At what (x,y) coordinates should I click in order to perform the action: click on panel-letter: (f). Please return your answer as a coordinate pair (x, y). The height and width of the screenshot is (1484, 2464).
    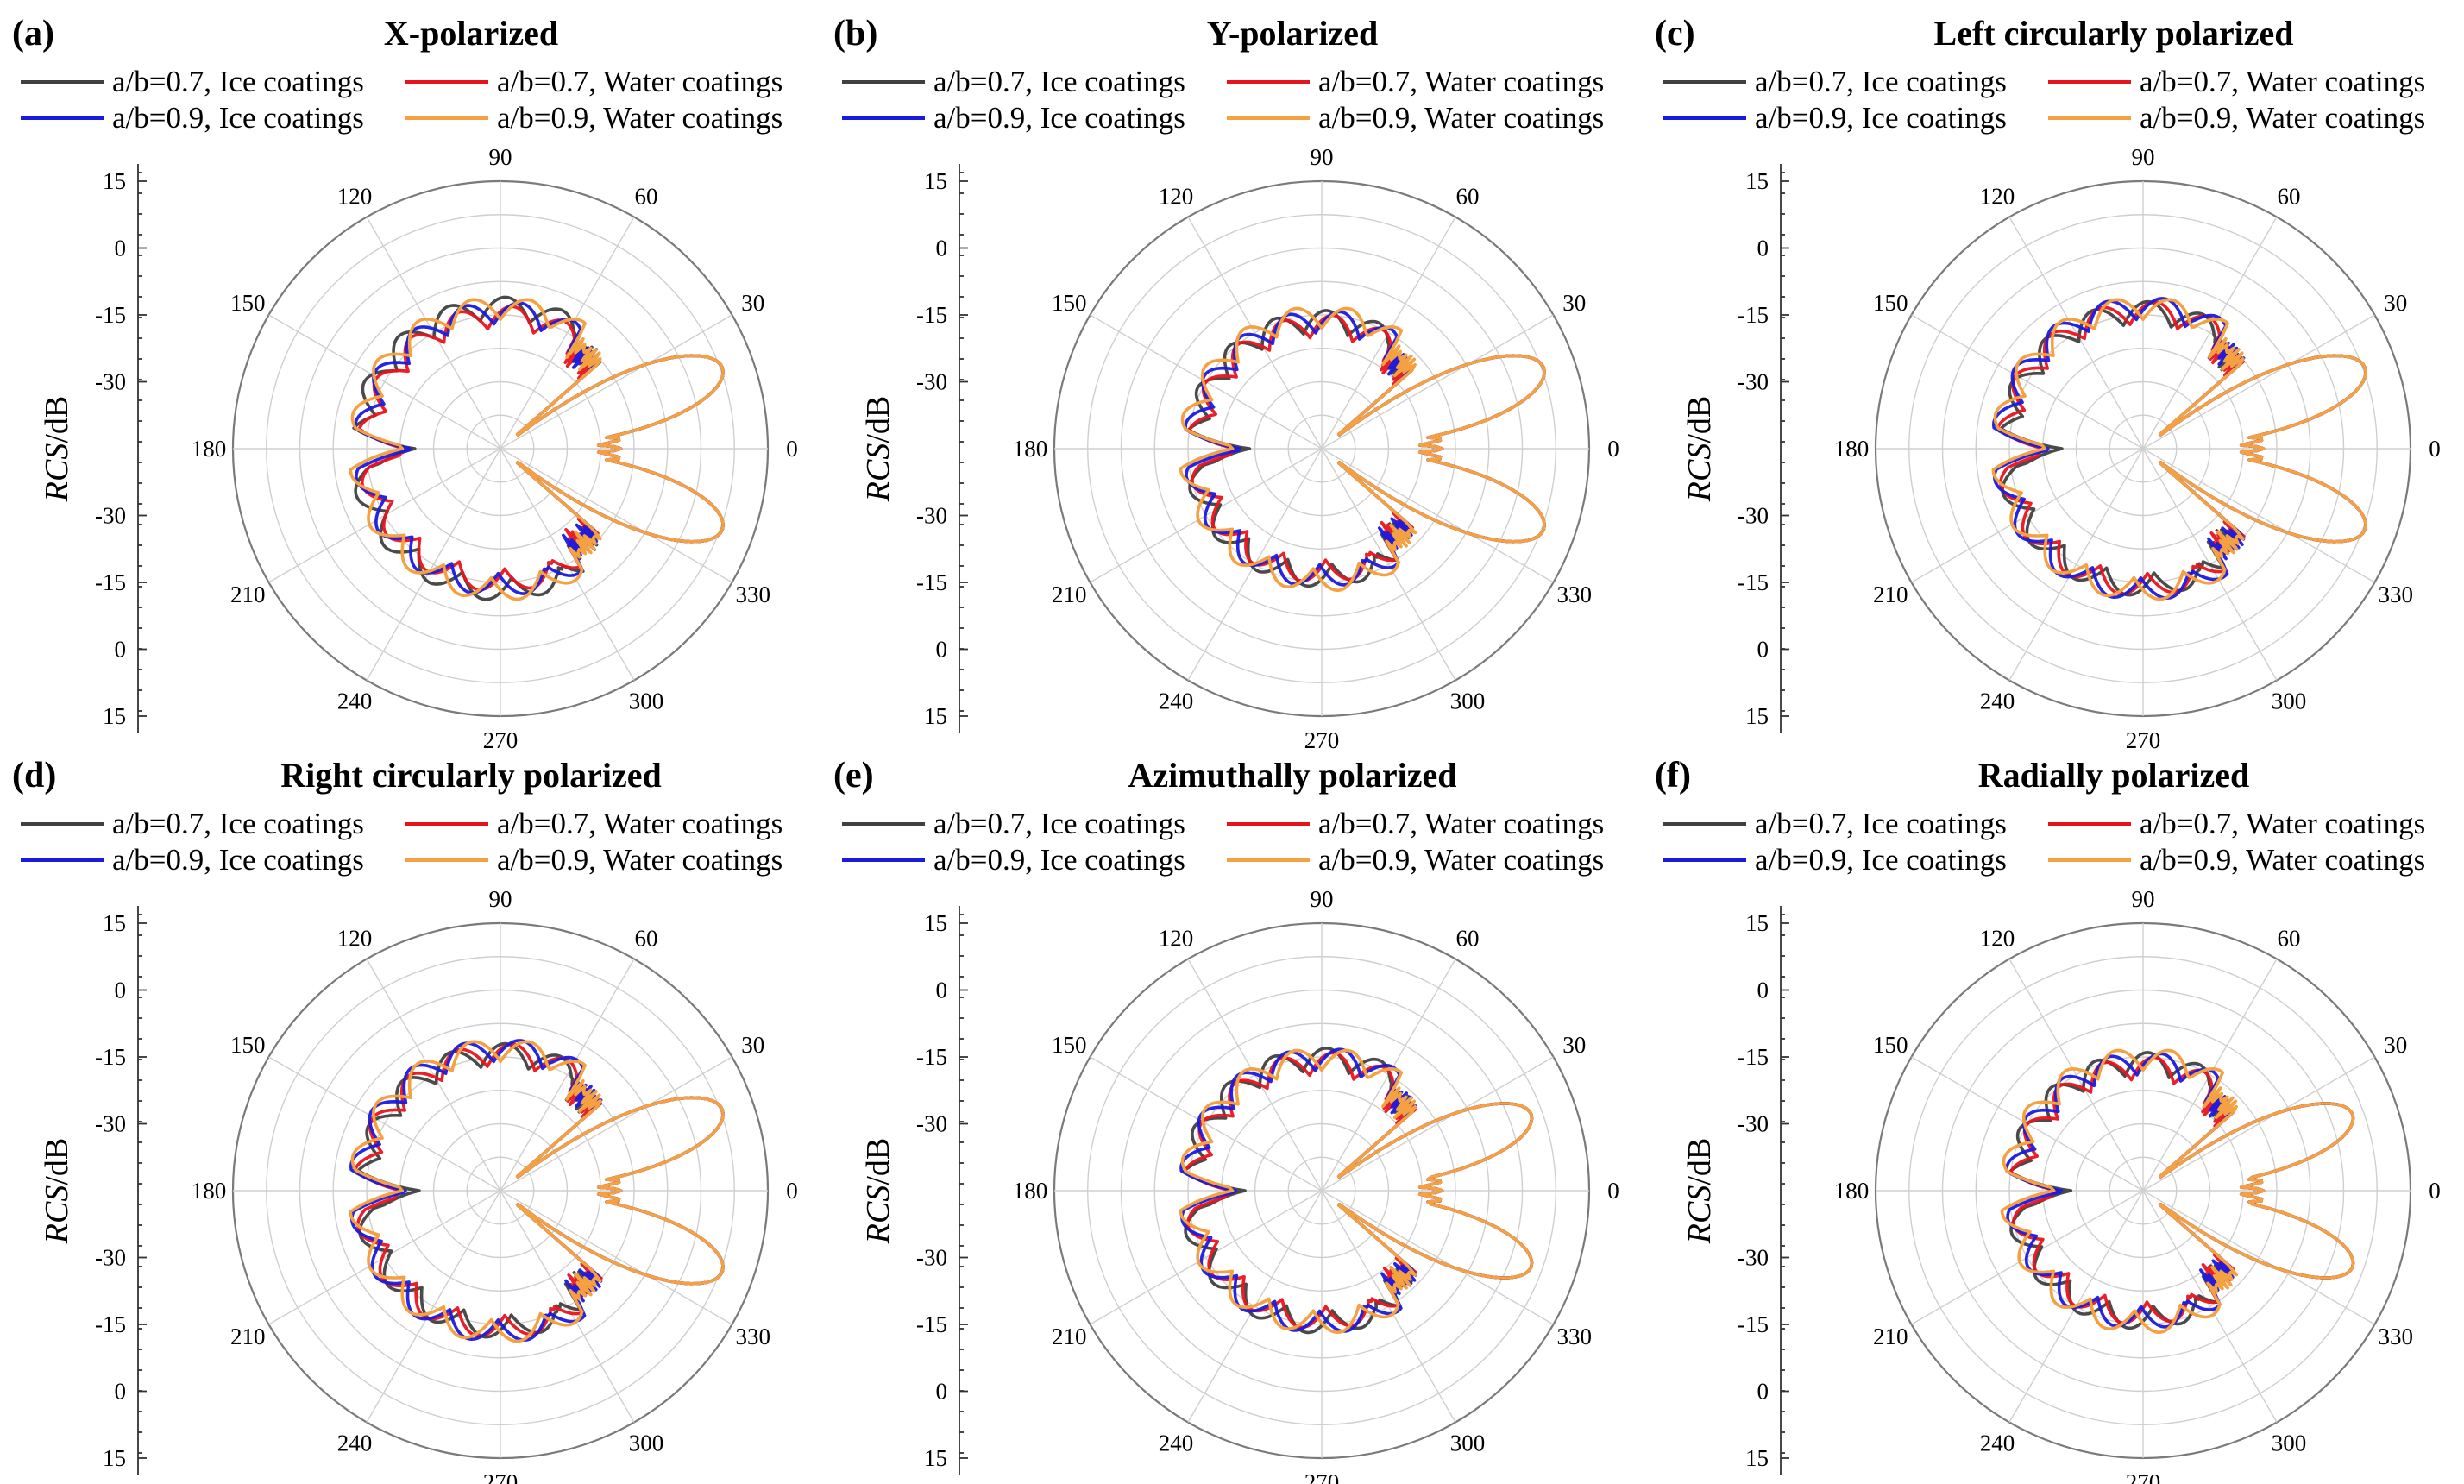
    Looking at the image, I should click on (1673, 775).